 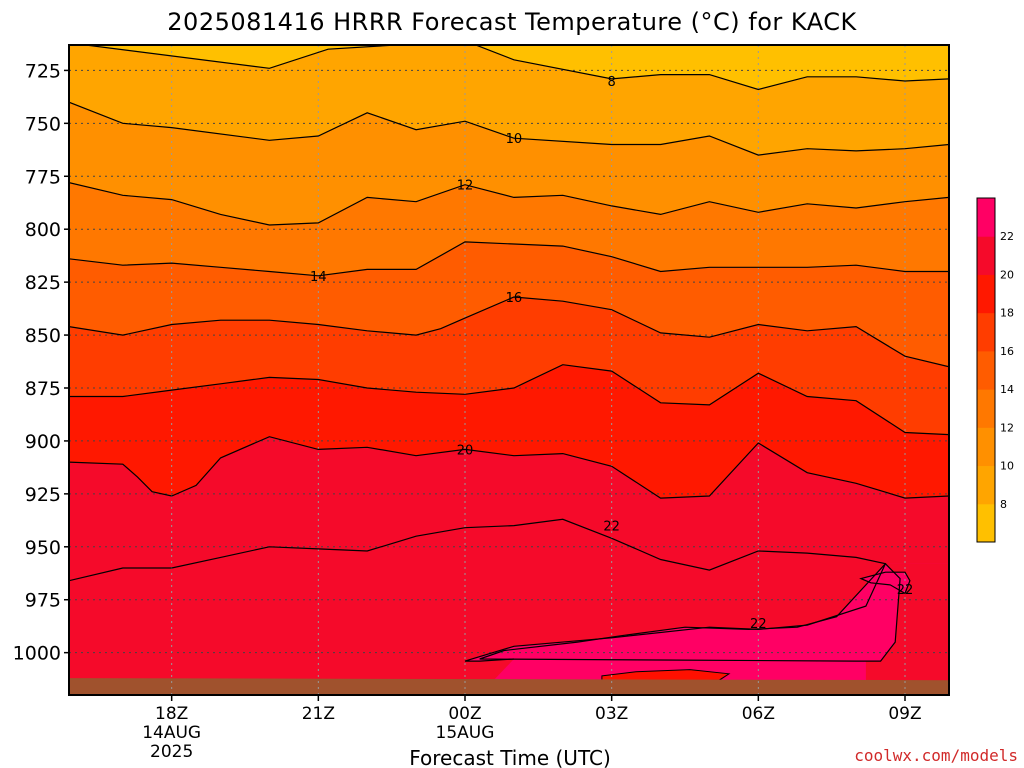 I want to click on colorbar-label-14: 14, so click(x=1007, y=389).